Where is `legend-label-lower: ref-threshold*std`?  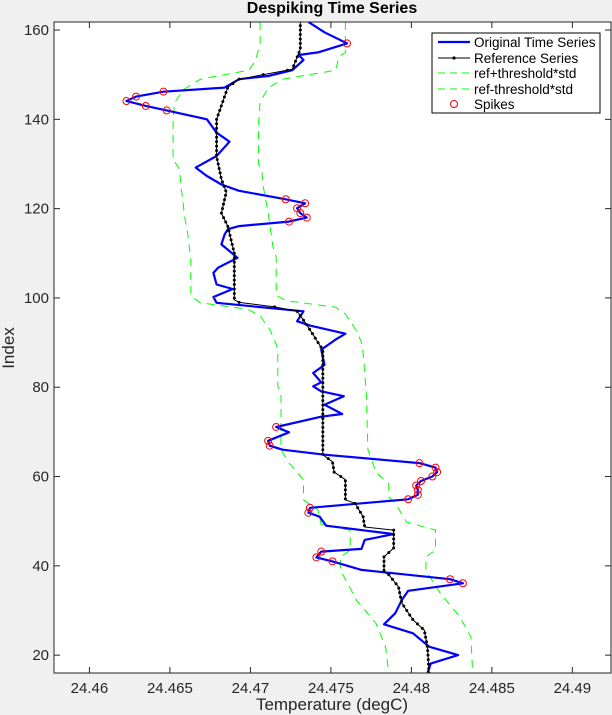
legend-label-lower: ref-threshold*std is located at coordinates (523, 89).